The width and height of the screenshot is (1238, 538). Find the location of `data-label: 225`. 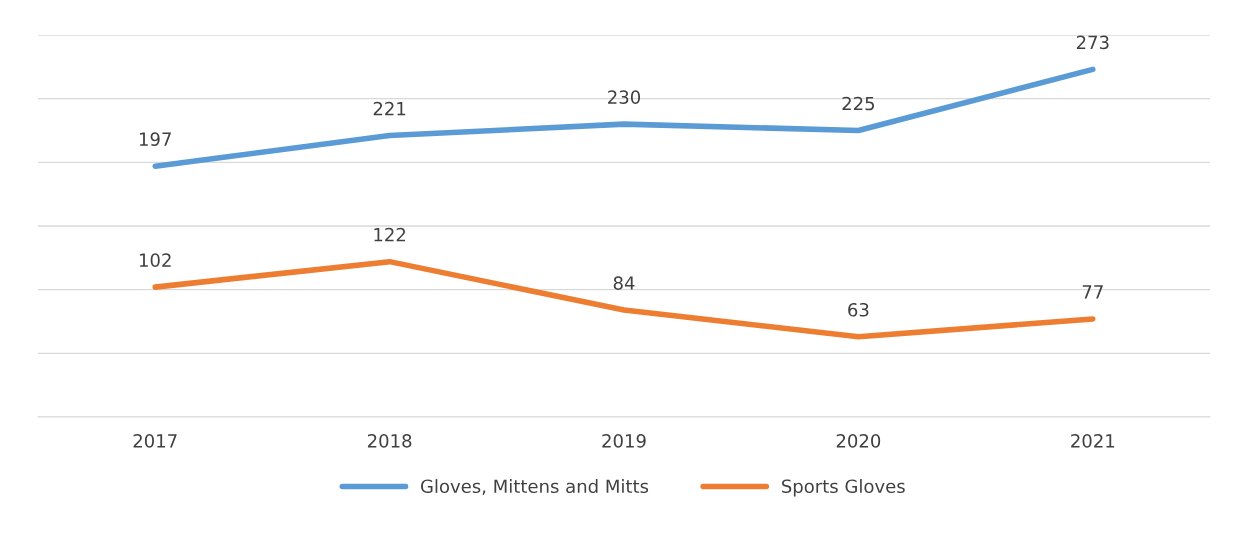

data-label: 225 is located at coordinates (858, 103).